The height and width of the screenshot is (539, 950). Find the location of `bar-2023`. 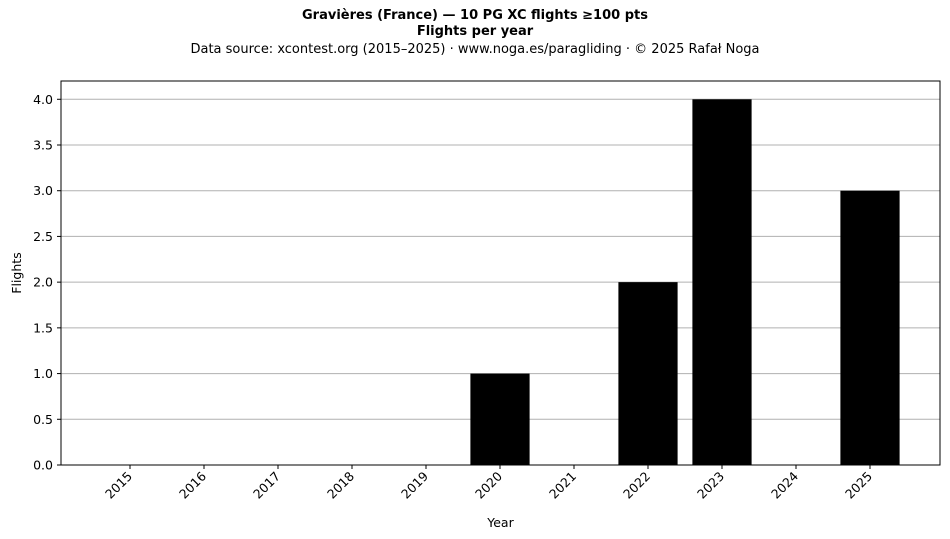

bar-2023 is located at coordinates (722, 282).